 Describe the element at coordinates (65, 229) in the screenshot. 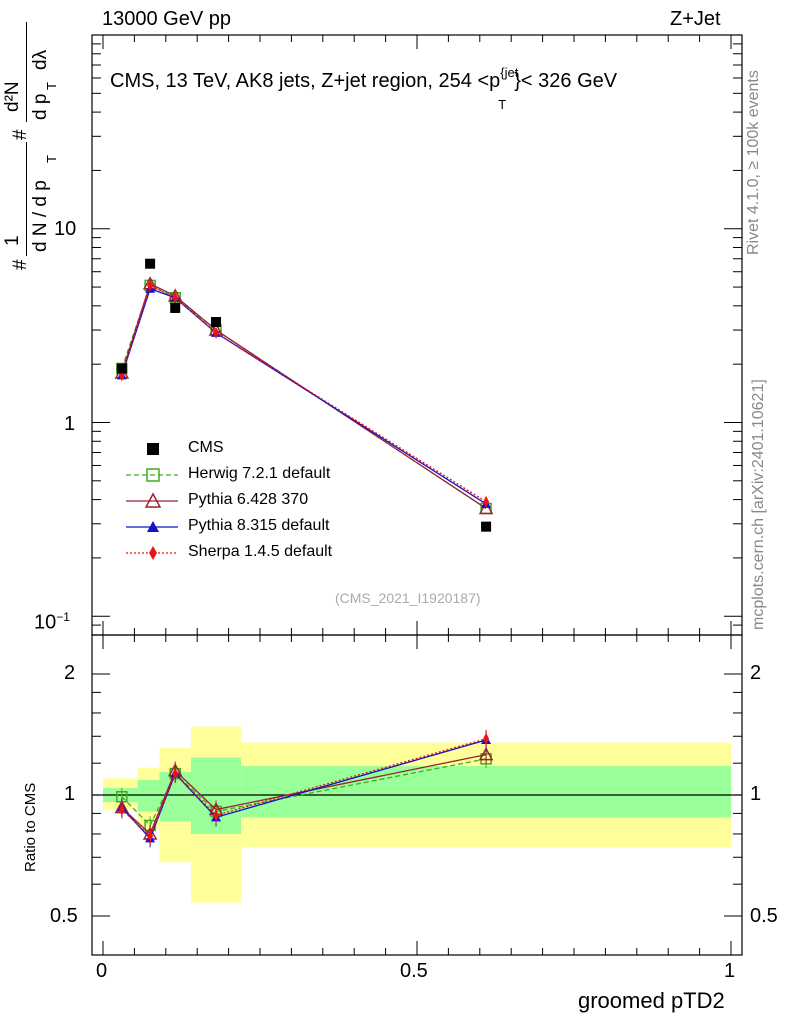

I see `main-ytick-label-10: 10` at that location.